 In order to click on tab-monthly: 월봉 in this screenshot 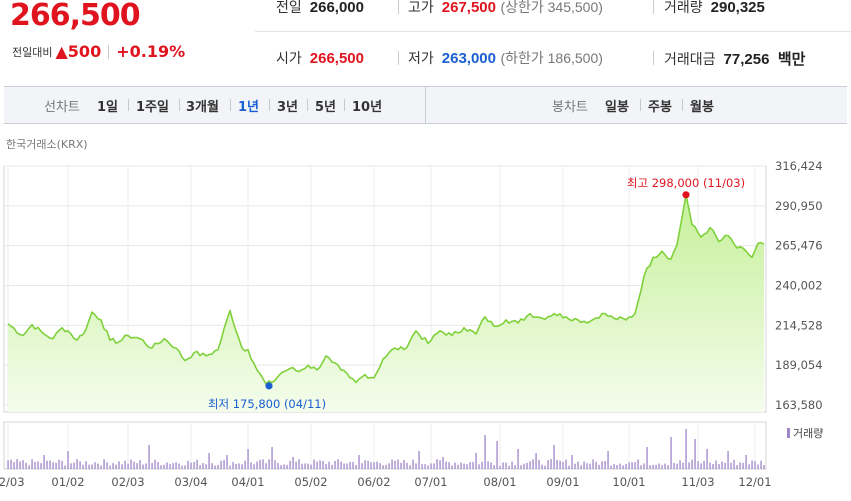, I will do `click(702, 107)`.